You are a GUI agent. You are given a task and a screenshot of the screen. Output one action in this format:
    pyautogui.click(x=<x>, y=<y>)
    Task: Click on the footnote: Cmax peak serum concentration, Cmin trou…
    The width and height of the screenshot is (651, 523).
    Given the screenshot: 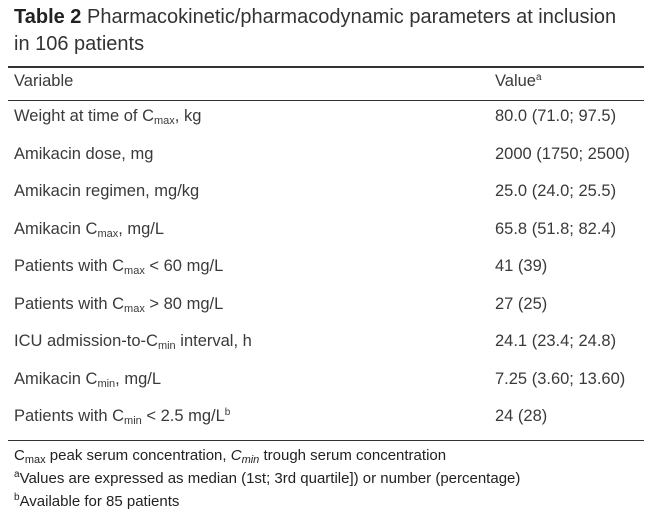 What is the action you would take?
    pyautogui.click(x=230, y=456)
    